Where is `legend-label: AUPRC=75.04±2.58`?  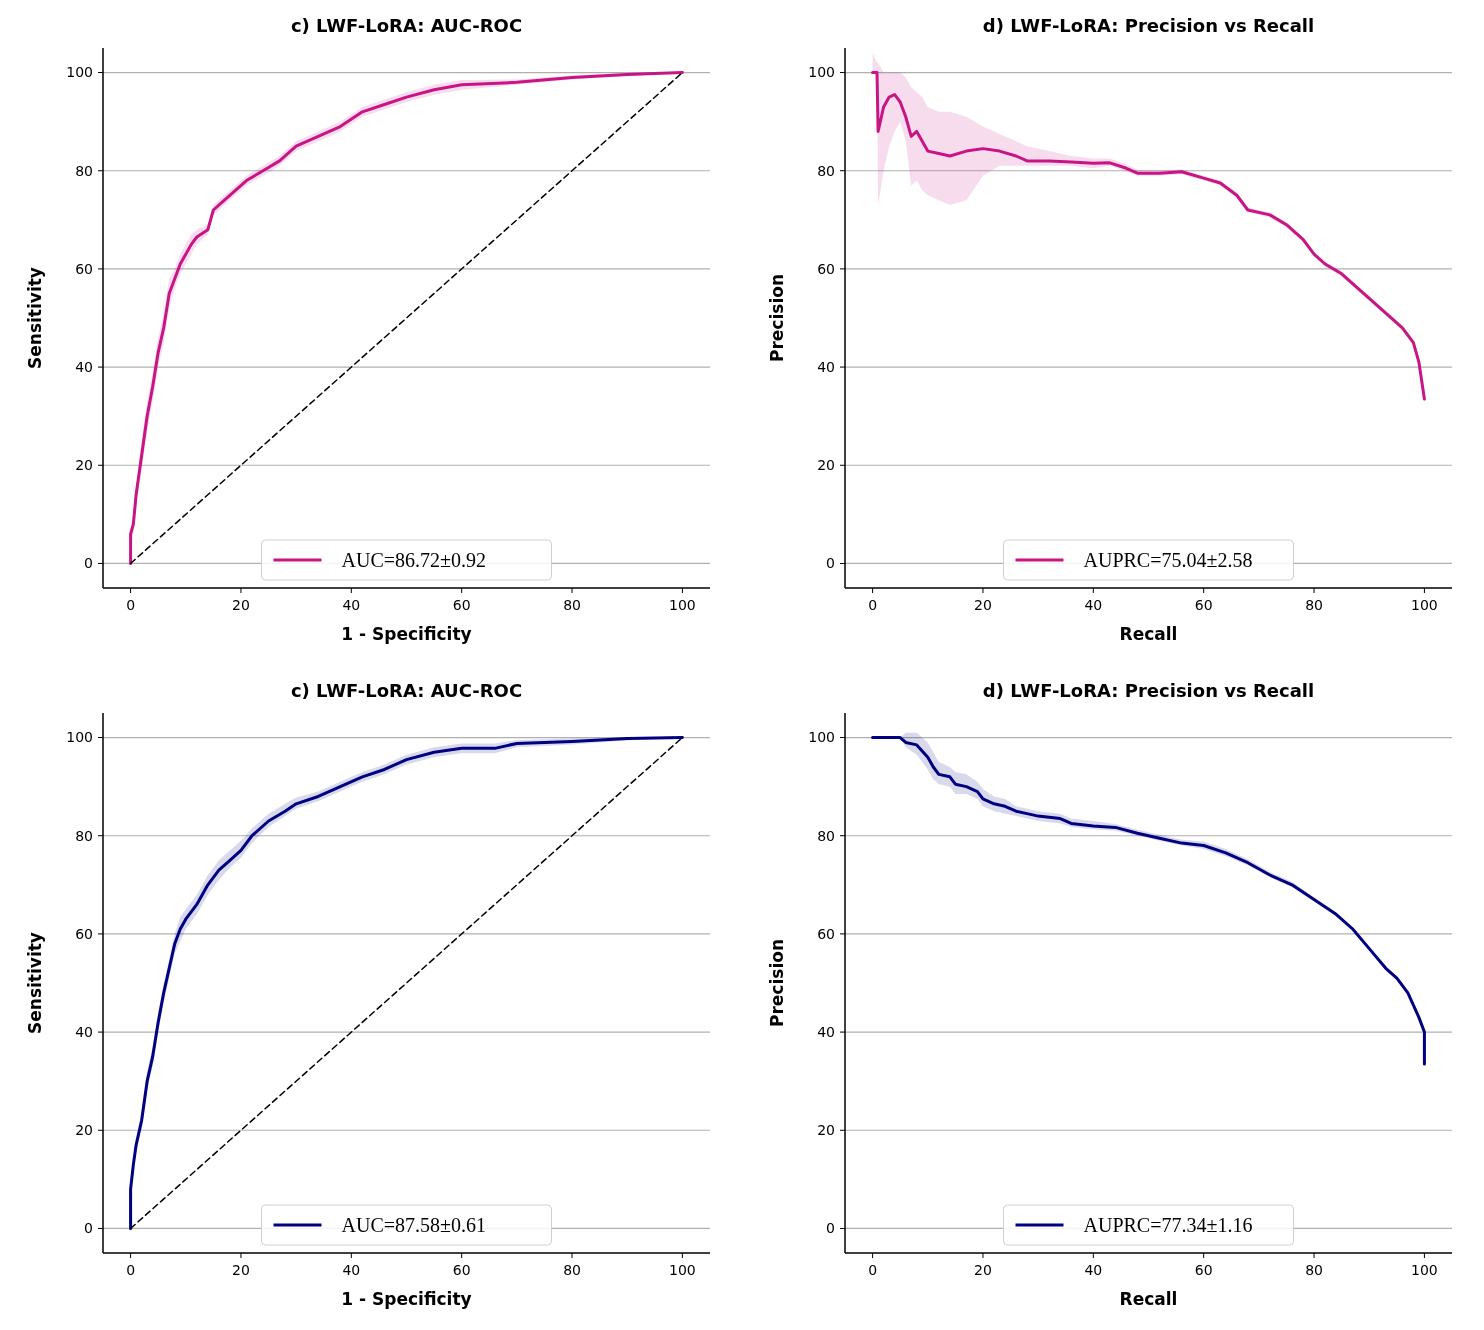
legend-label: AUPRC=75.04±2.58 is located at coordinates (1168, 560).